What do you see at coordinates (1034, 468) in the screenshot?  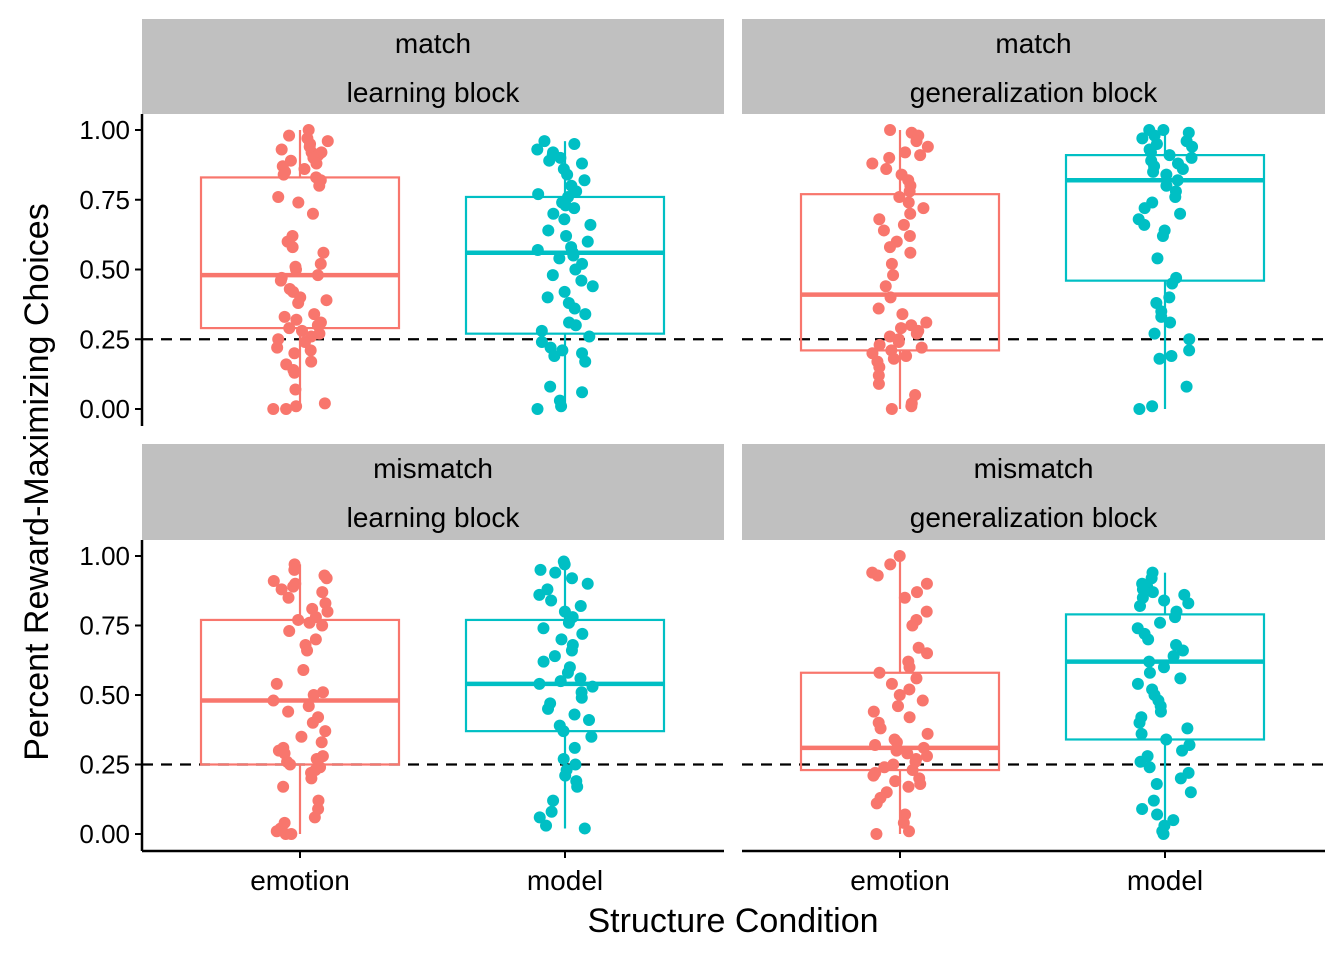 I see `strip-label-condition: mismatch` at bounding box center [1034, 468].